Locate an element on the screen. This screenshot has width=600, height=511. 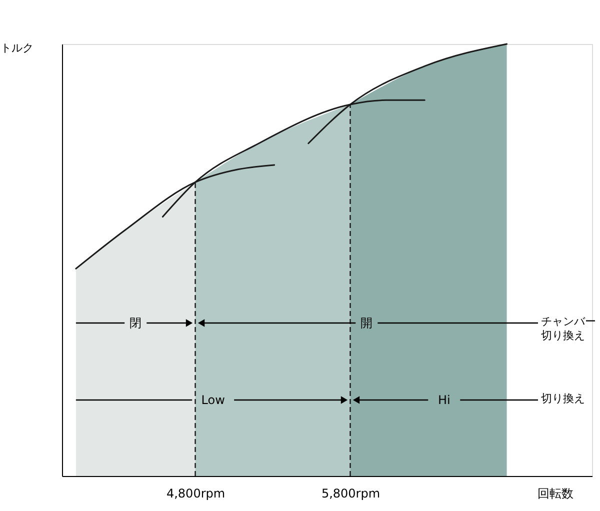
annotation: 開 is located at coordinates (366, 323).